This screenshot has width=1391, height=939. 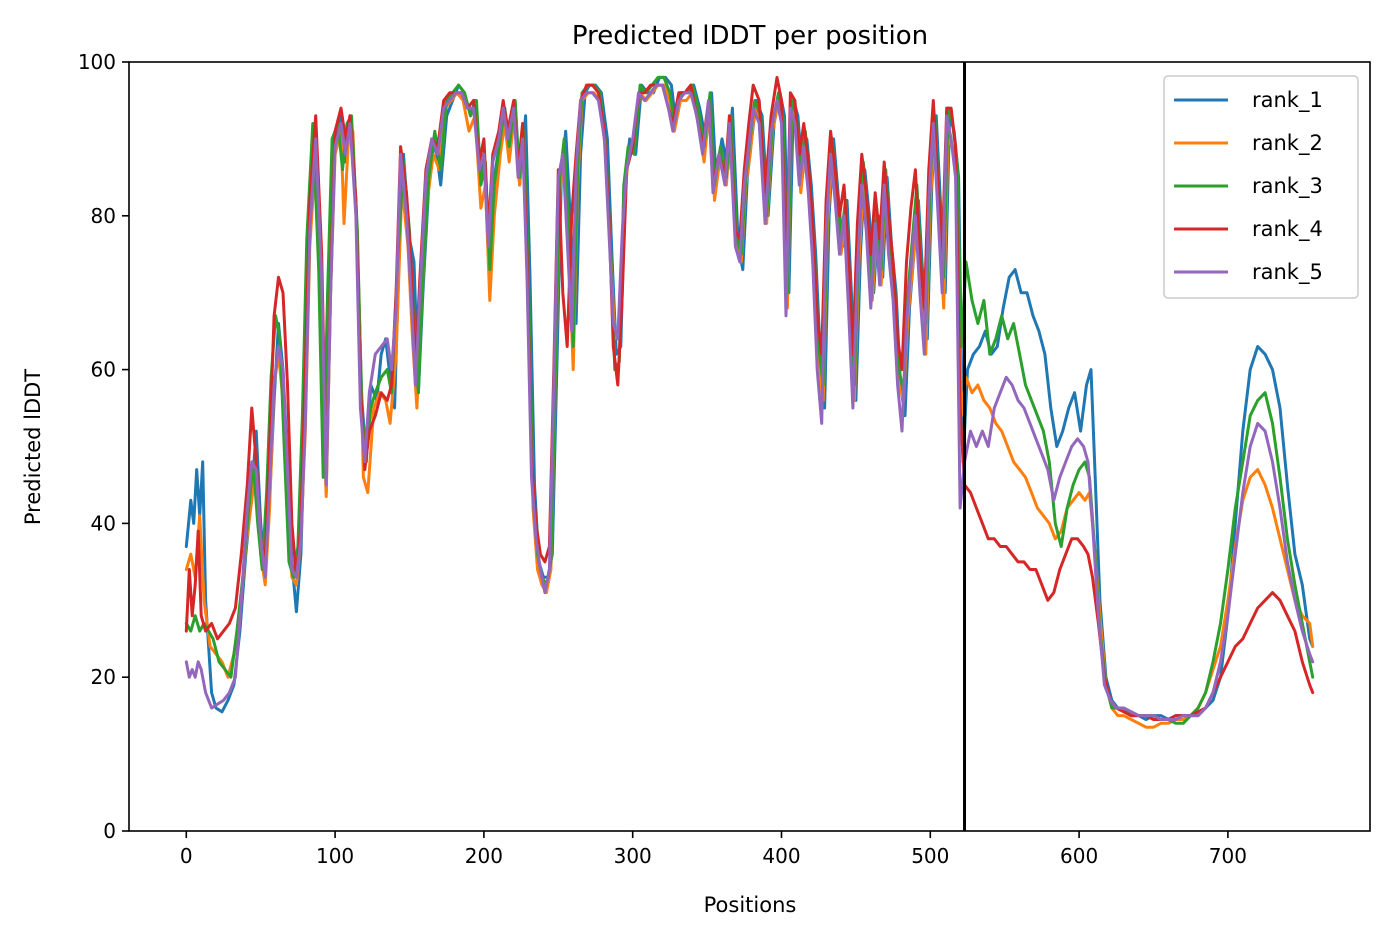 I want to click on legend: rank_1 rank_2 rank_3 rank_4 rank_5, so click(x=1261, y=187).